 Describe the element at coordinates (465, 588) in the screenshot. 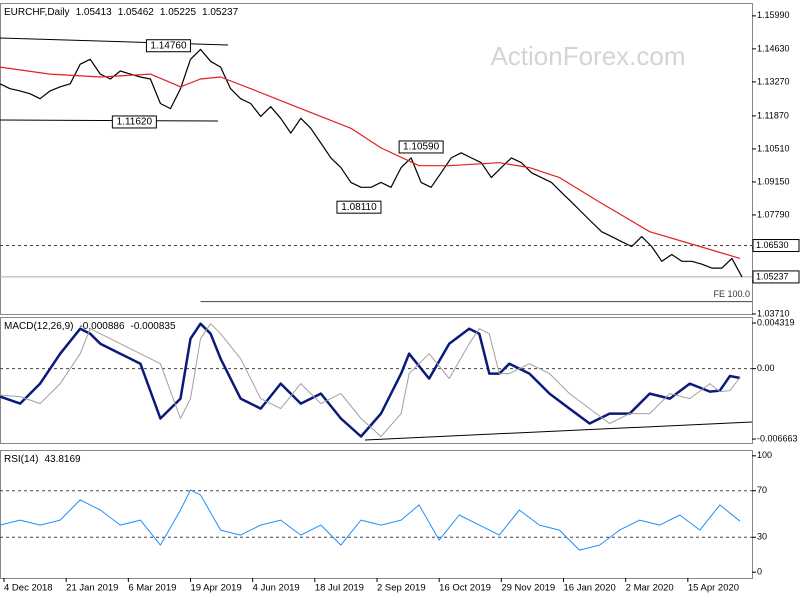

I see `x-tick-label: 16 Oct 2019` at that location.